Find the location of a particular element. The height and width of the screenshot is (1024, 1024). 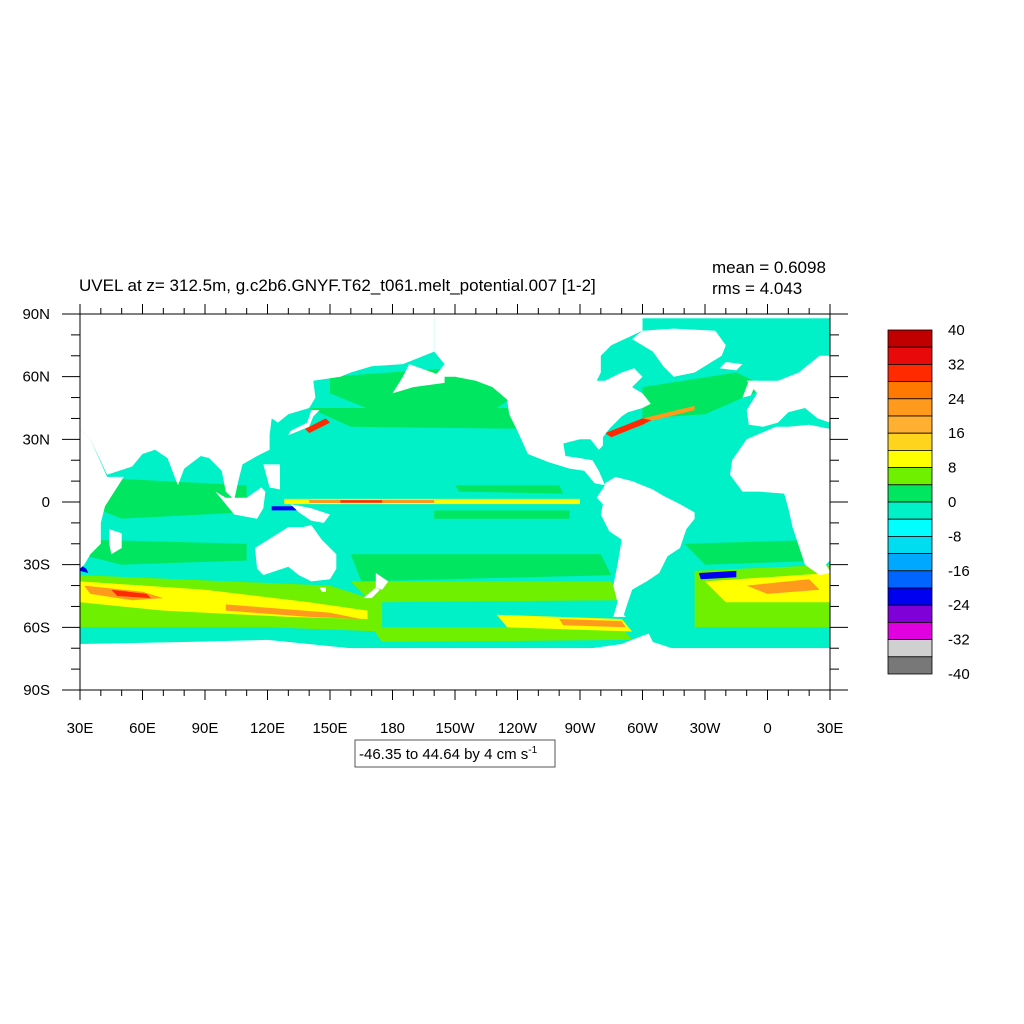

band-indian-north is located at coordinates (163, 497).